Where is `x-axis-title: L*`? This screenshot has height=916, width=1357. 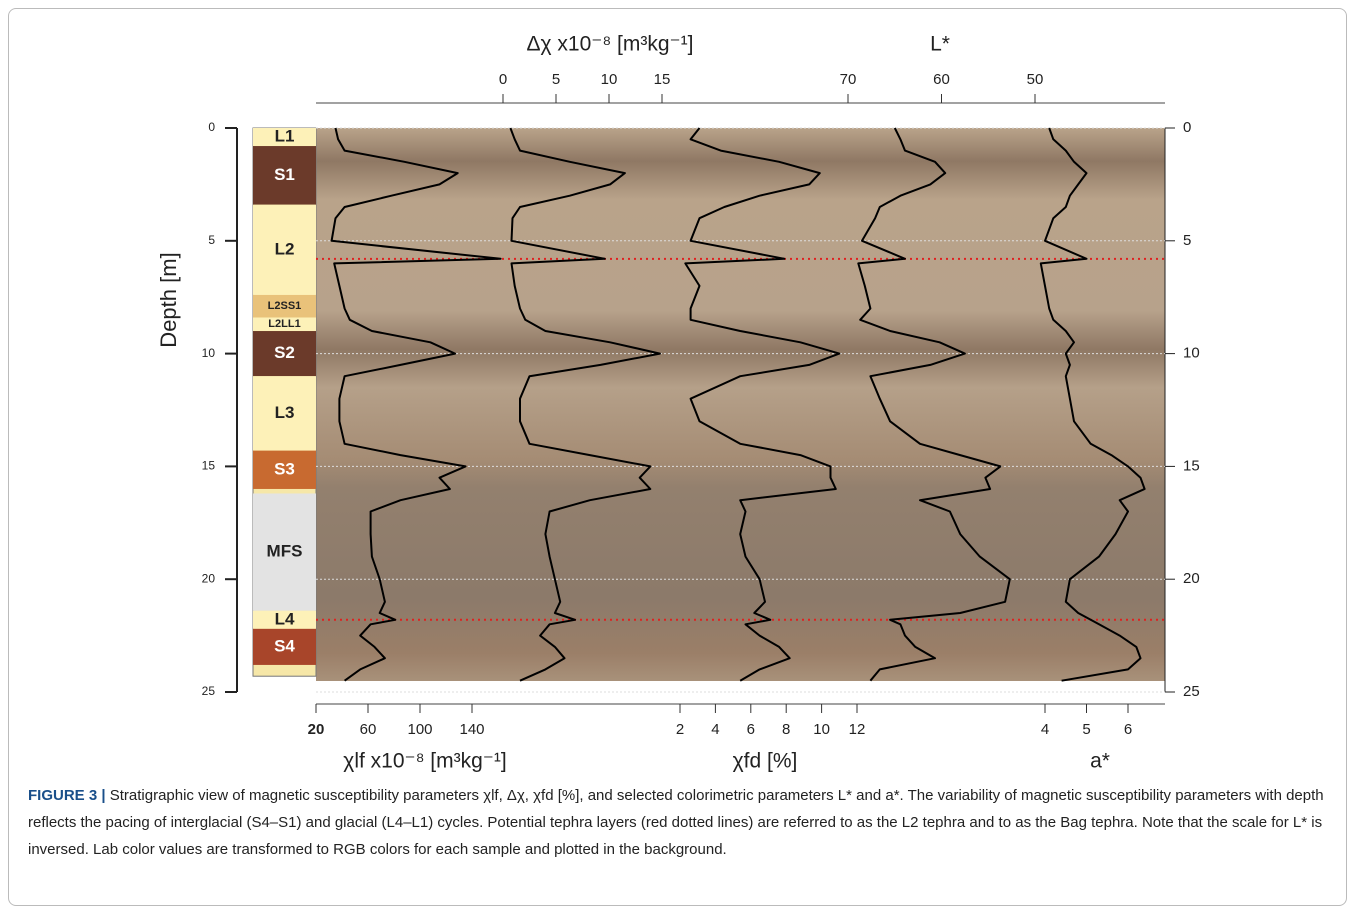
x-axis-title: L* is located at coordinates (940, 44).